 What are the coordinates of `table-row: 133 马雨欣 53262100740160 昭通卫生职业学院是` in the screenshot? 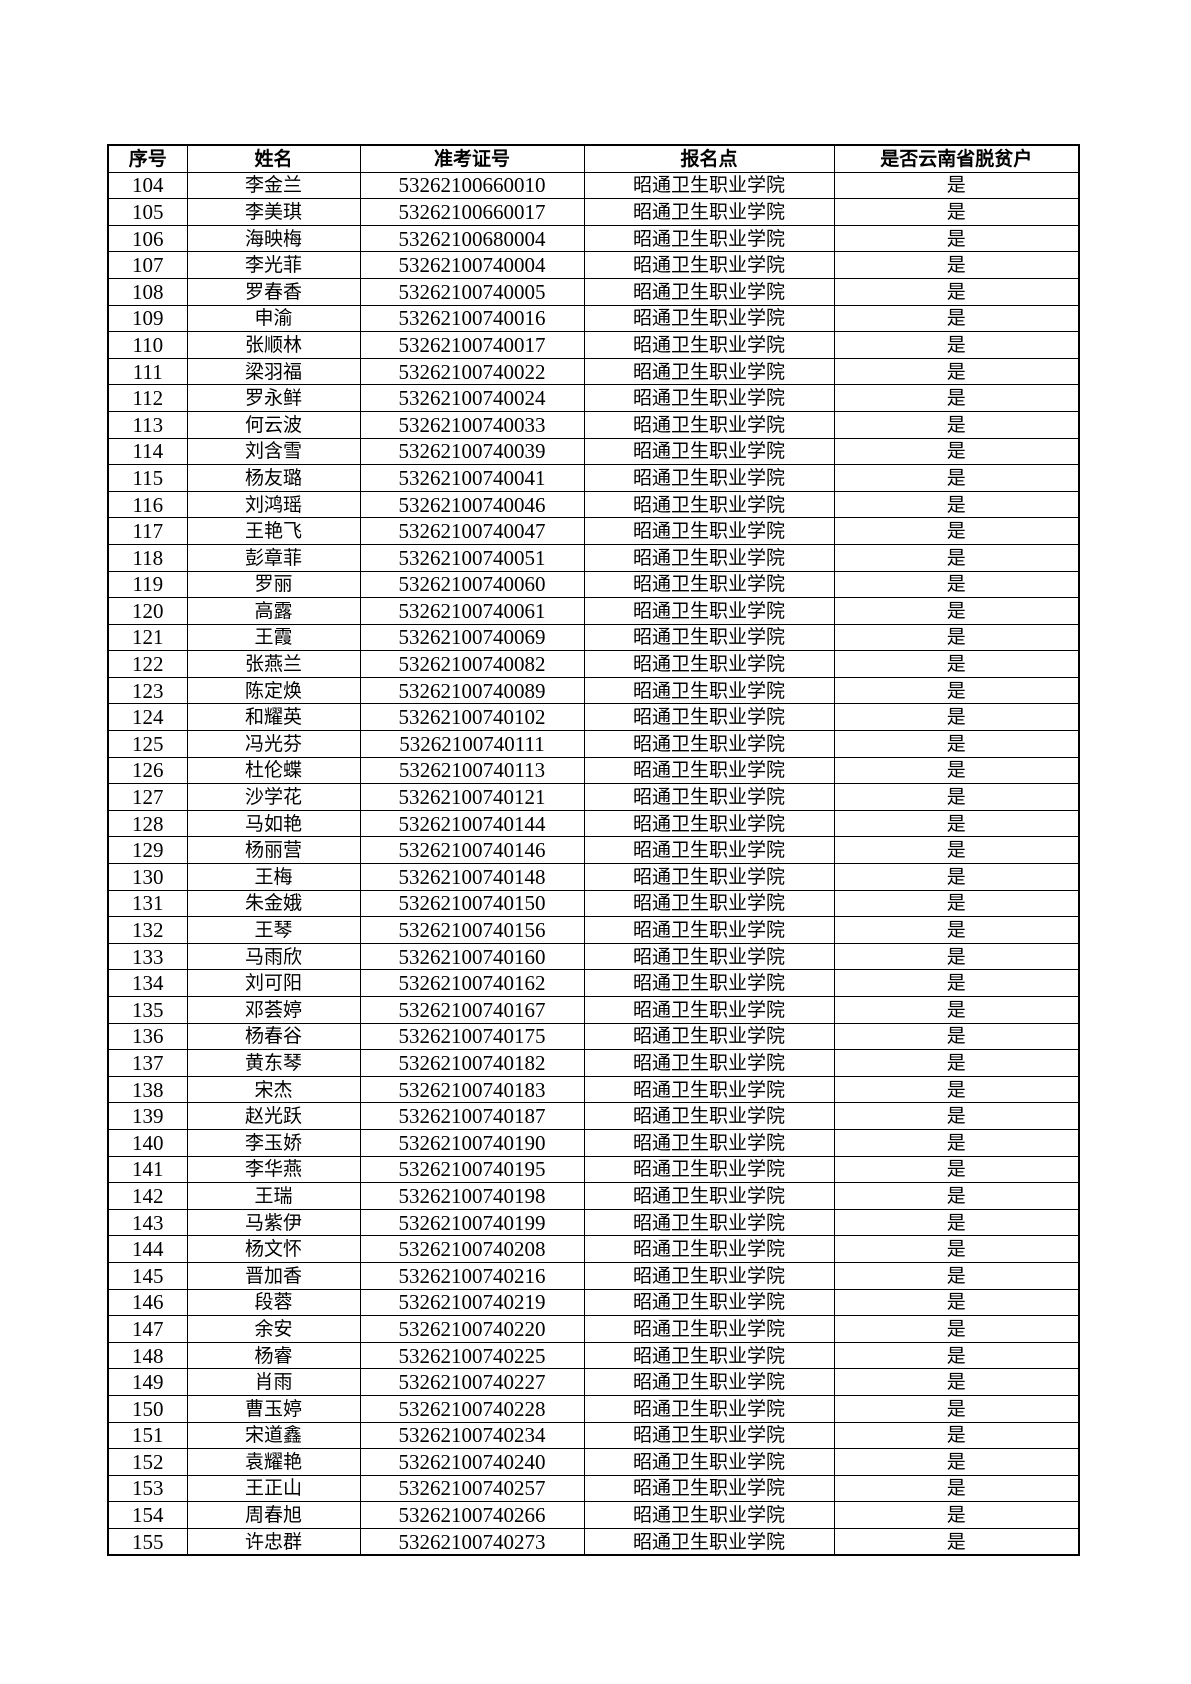 It's located at (593, 956).